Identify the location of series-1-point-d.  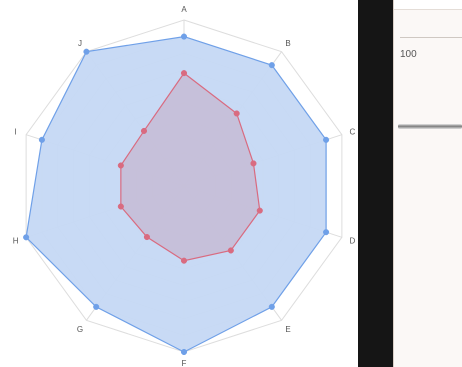
(326, 232).